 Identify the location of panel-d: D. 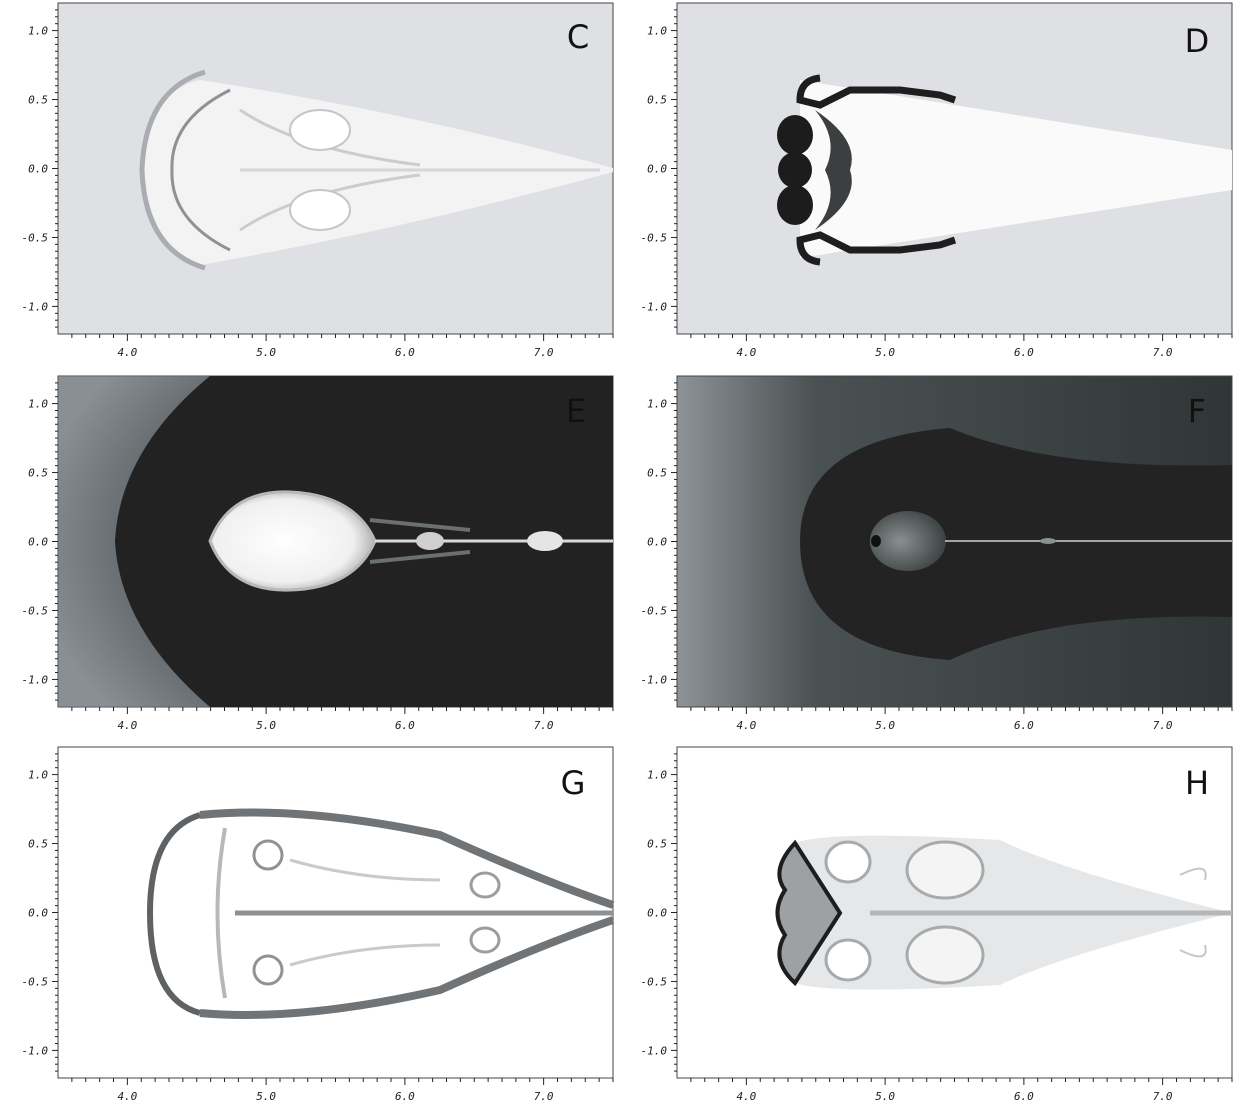
(954, 168).